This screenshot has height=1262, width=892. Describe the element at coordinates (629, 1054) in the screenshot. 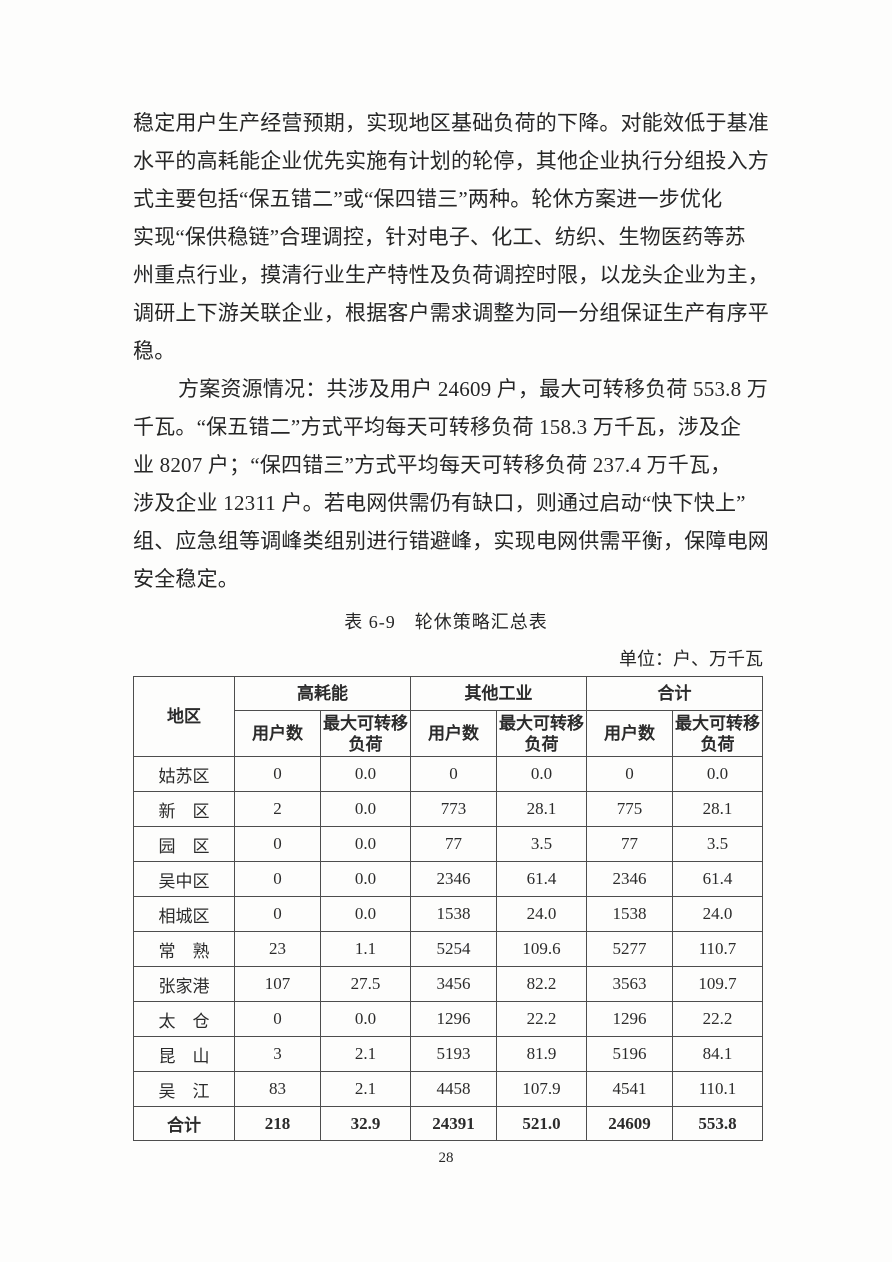

I see `value-cell: 5196` at that location.